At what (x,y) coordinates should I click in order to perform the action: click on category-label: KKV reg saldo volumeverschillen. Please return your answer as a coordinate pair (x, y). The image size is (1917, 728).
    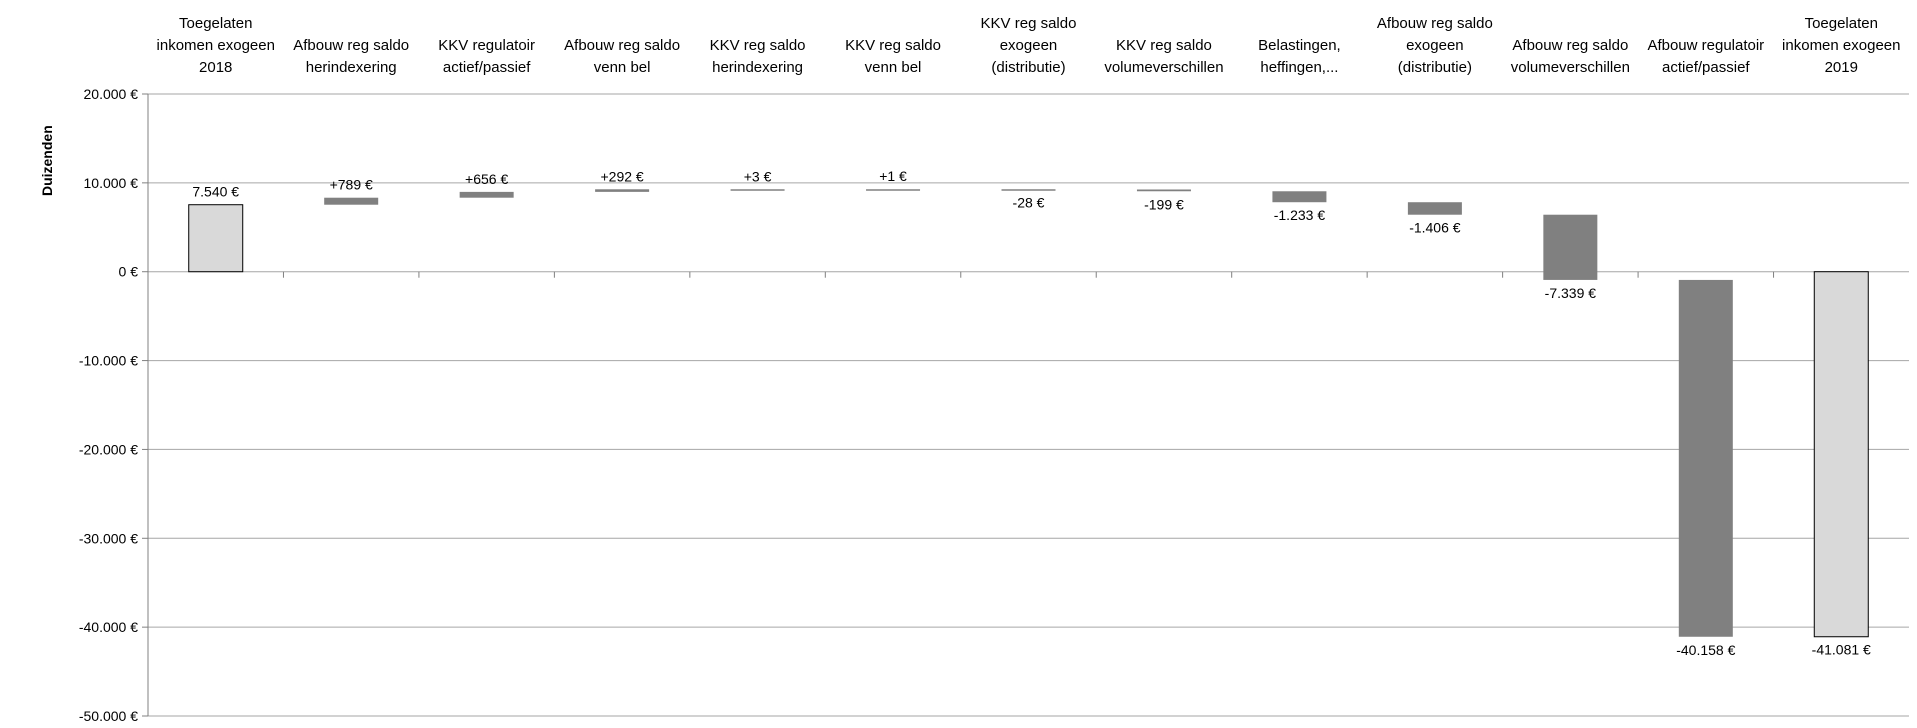
    Looking at the image, I should click on (1163, 56).